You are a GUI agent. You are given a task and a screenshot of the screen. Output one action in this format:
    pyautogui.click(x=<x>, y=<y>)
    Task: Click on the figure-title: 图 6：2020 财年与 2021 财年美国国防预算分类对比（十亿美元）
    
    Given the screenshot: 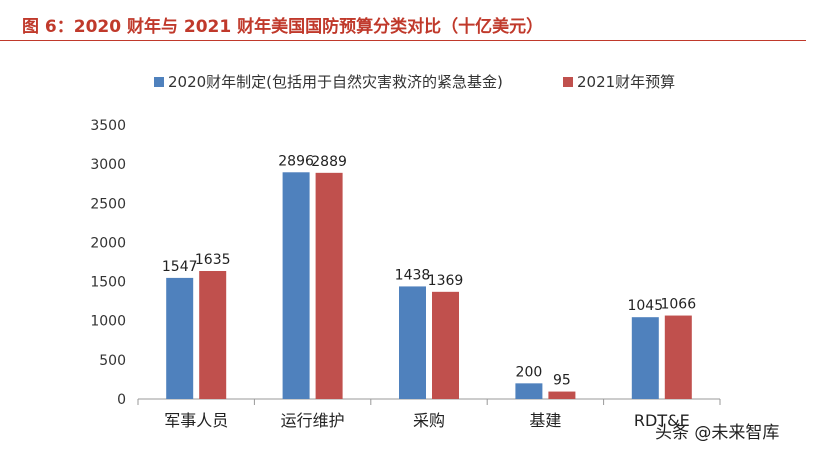 What is the action you would take?
    pyautogui.click(x=283, y=27)
    